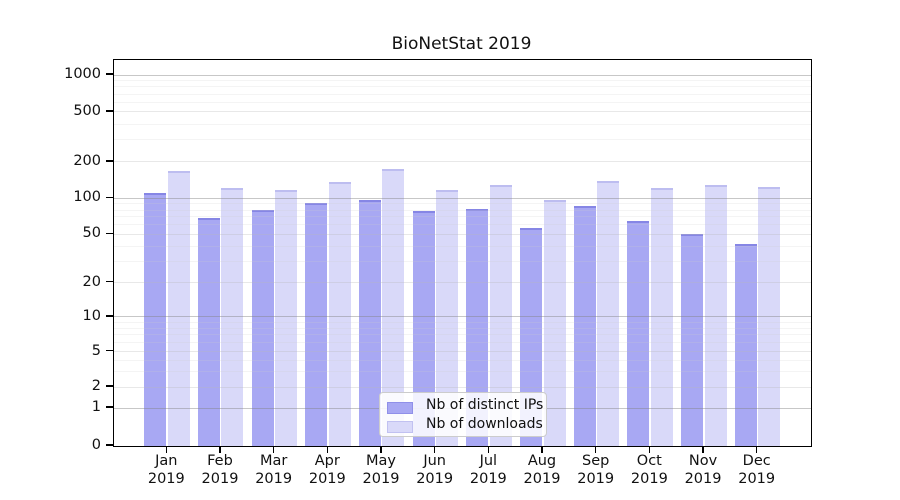  What do you see at coordinates (434, 461) in the screenshot?
I see `x-tick-month: Jun` at bounding box center [434, 461].